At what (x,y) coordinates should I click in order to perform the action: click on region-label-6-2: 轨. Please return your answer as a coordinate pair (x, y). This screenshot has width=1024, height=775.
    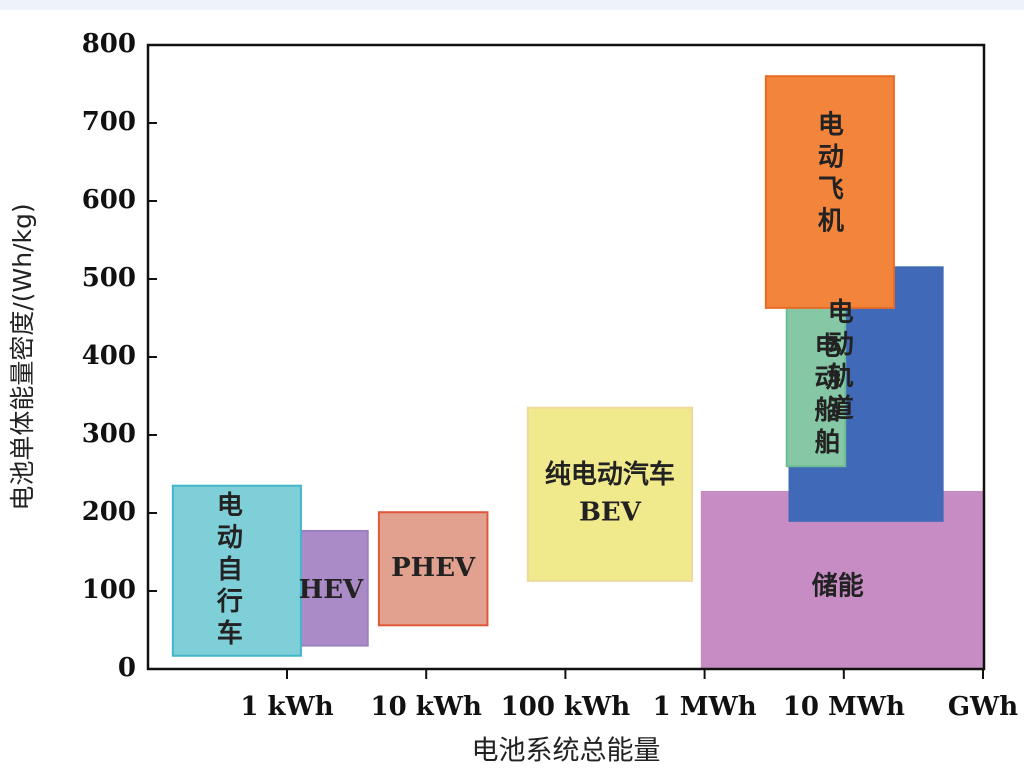
    Looking at the image, I should click on (841, 377).